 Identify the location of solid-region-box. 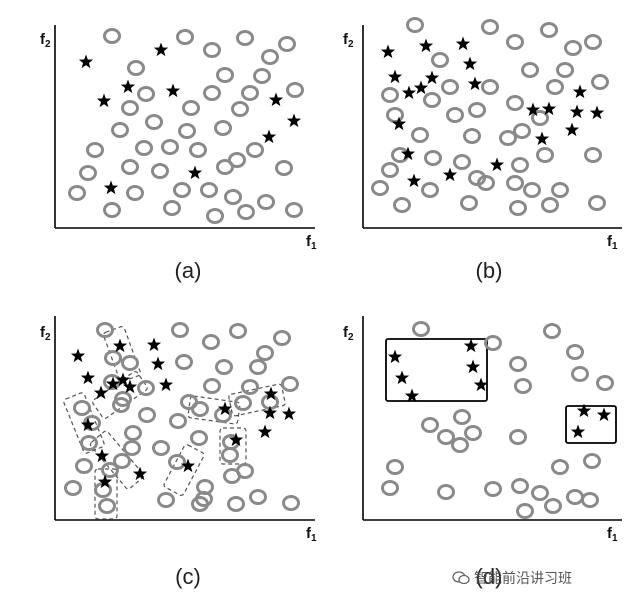
(591, 424).